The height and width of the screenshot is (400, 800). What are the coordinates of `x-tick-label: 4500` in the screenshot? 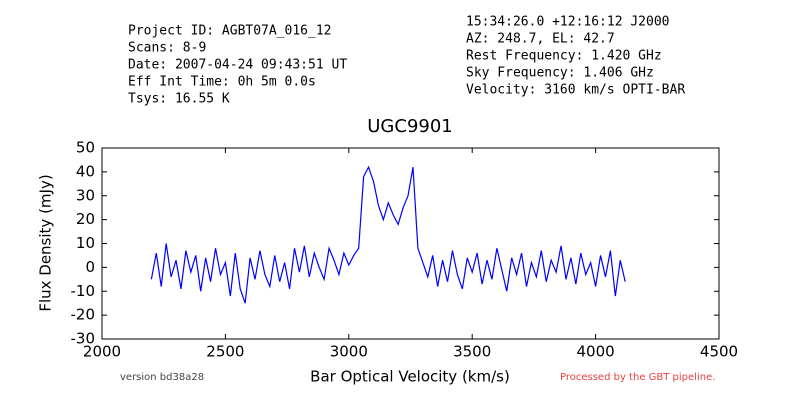 It's located at (719, 352).